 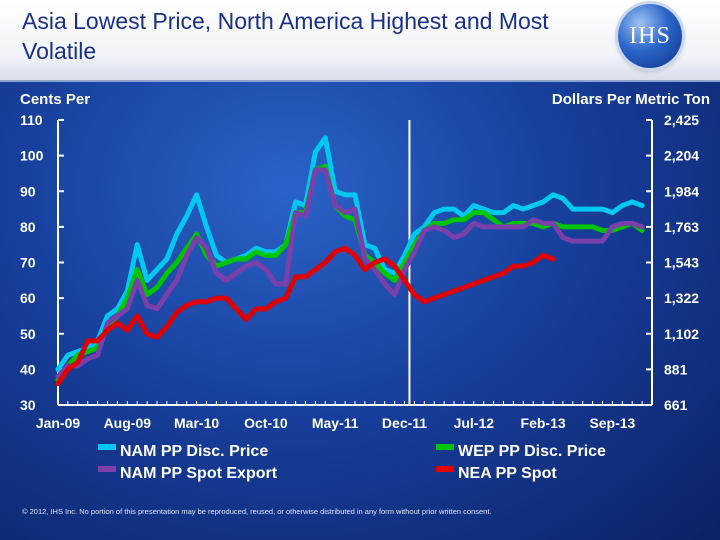 What do you see at coordinates (28, 405) in the screenshot?
I see `left-y-tick-label: 30` at bounding box center [28, 405].